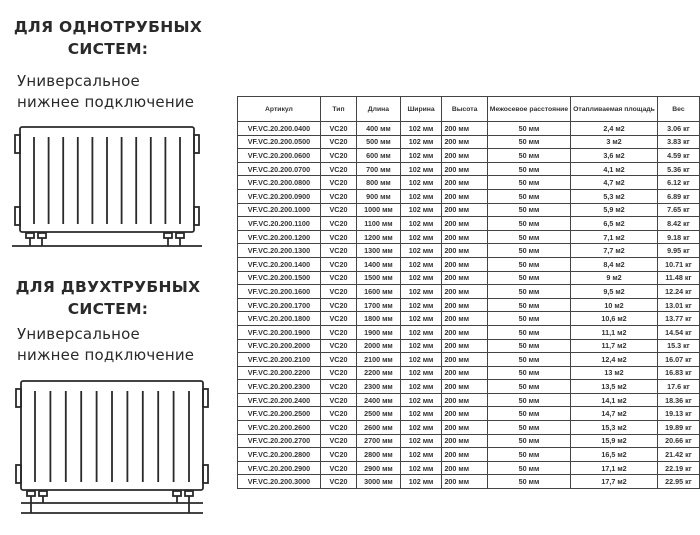 The height and width of the screenshot is (535, 700). I want to click on table-cell: 15.3 кг, so click(678, 346).